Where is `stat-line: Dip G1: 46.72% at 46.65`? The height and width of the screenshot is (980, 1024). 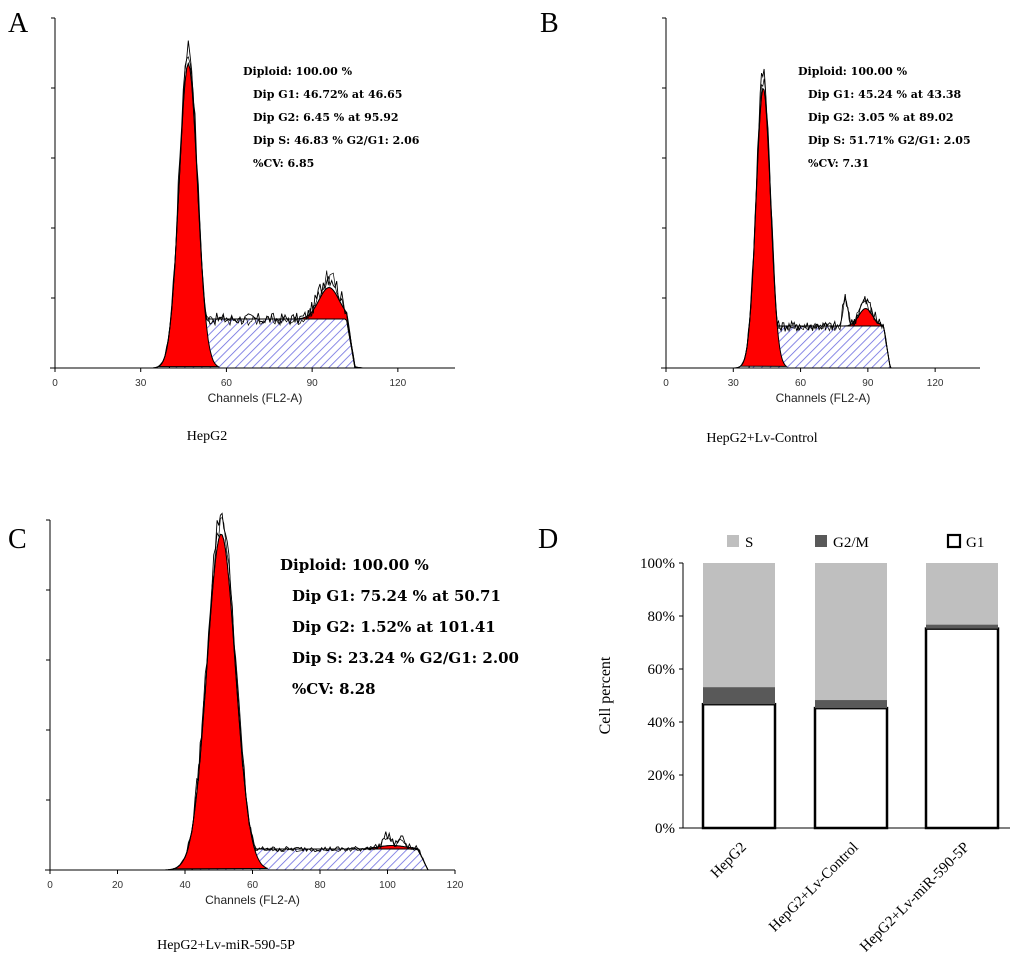 stat-line: Dip G1: 46.72% at 46.65 is located at coordinates (327, 94).